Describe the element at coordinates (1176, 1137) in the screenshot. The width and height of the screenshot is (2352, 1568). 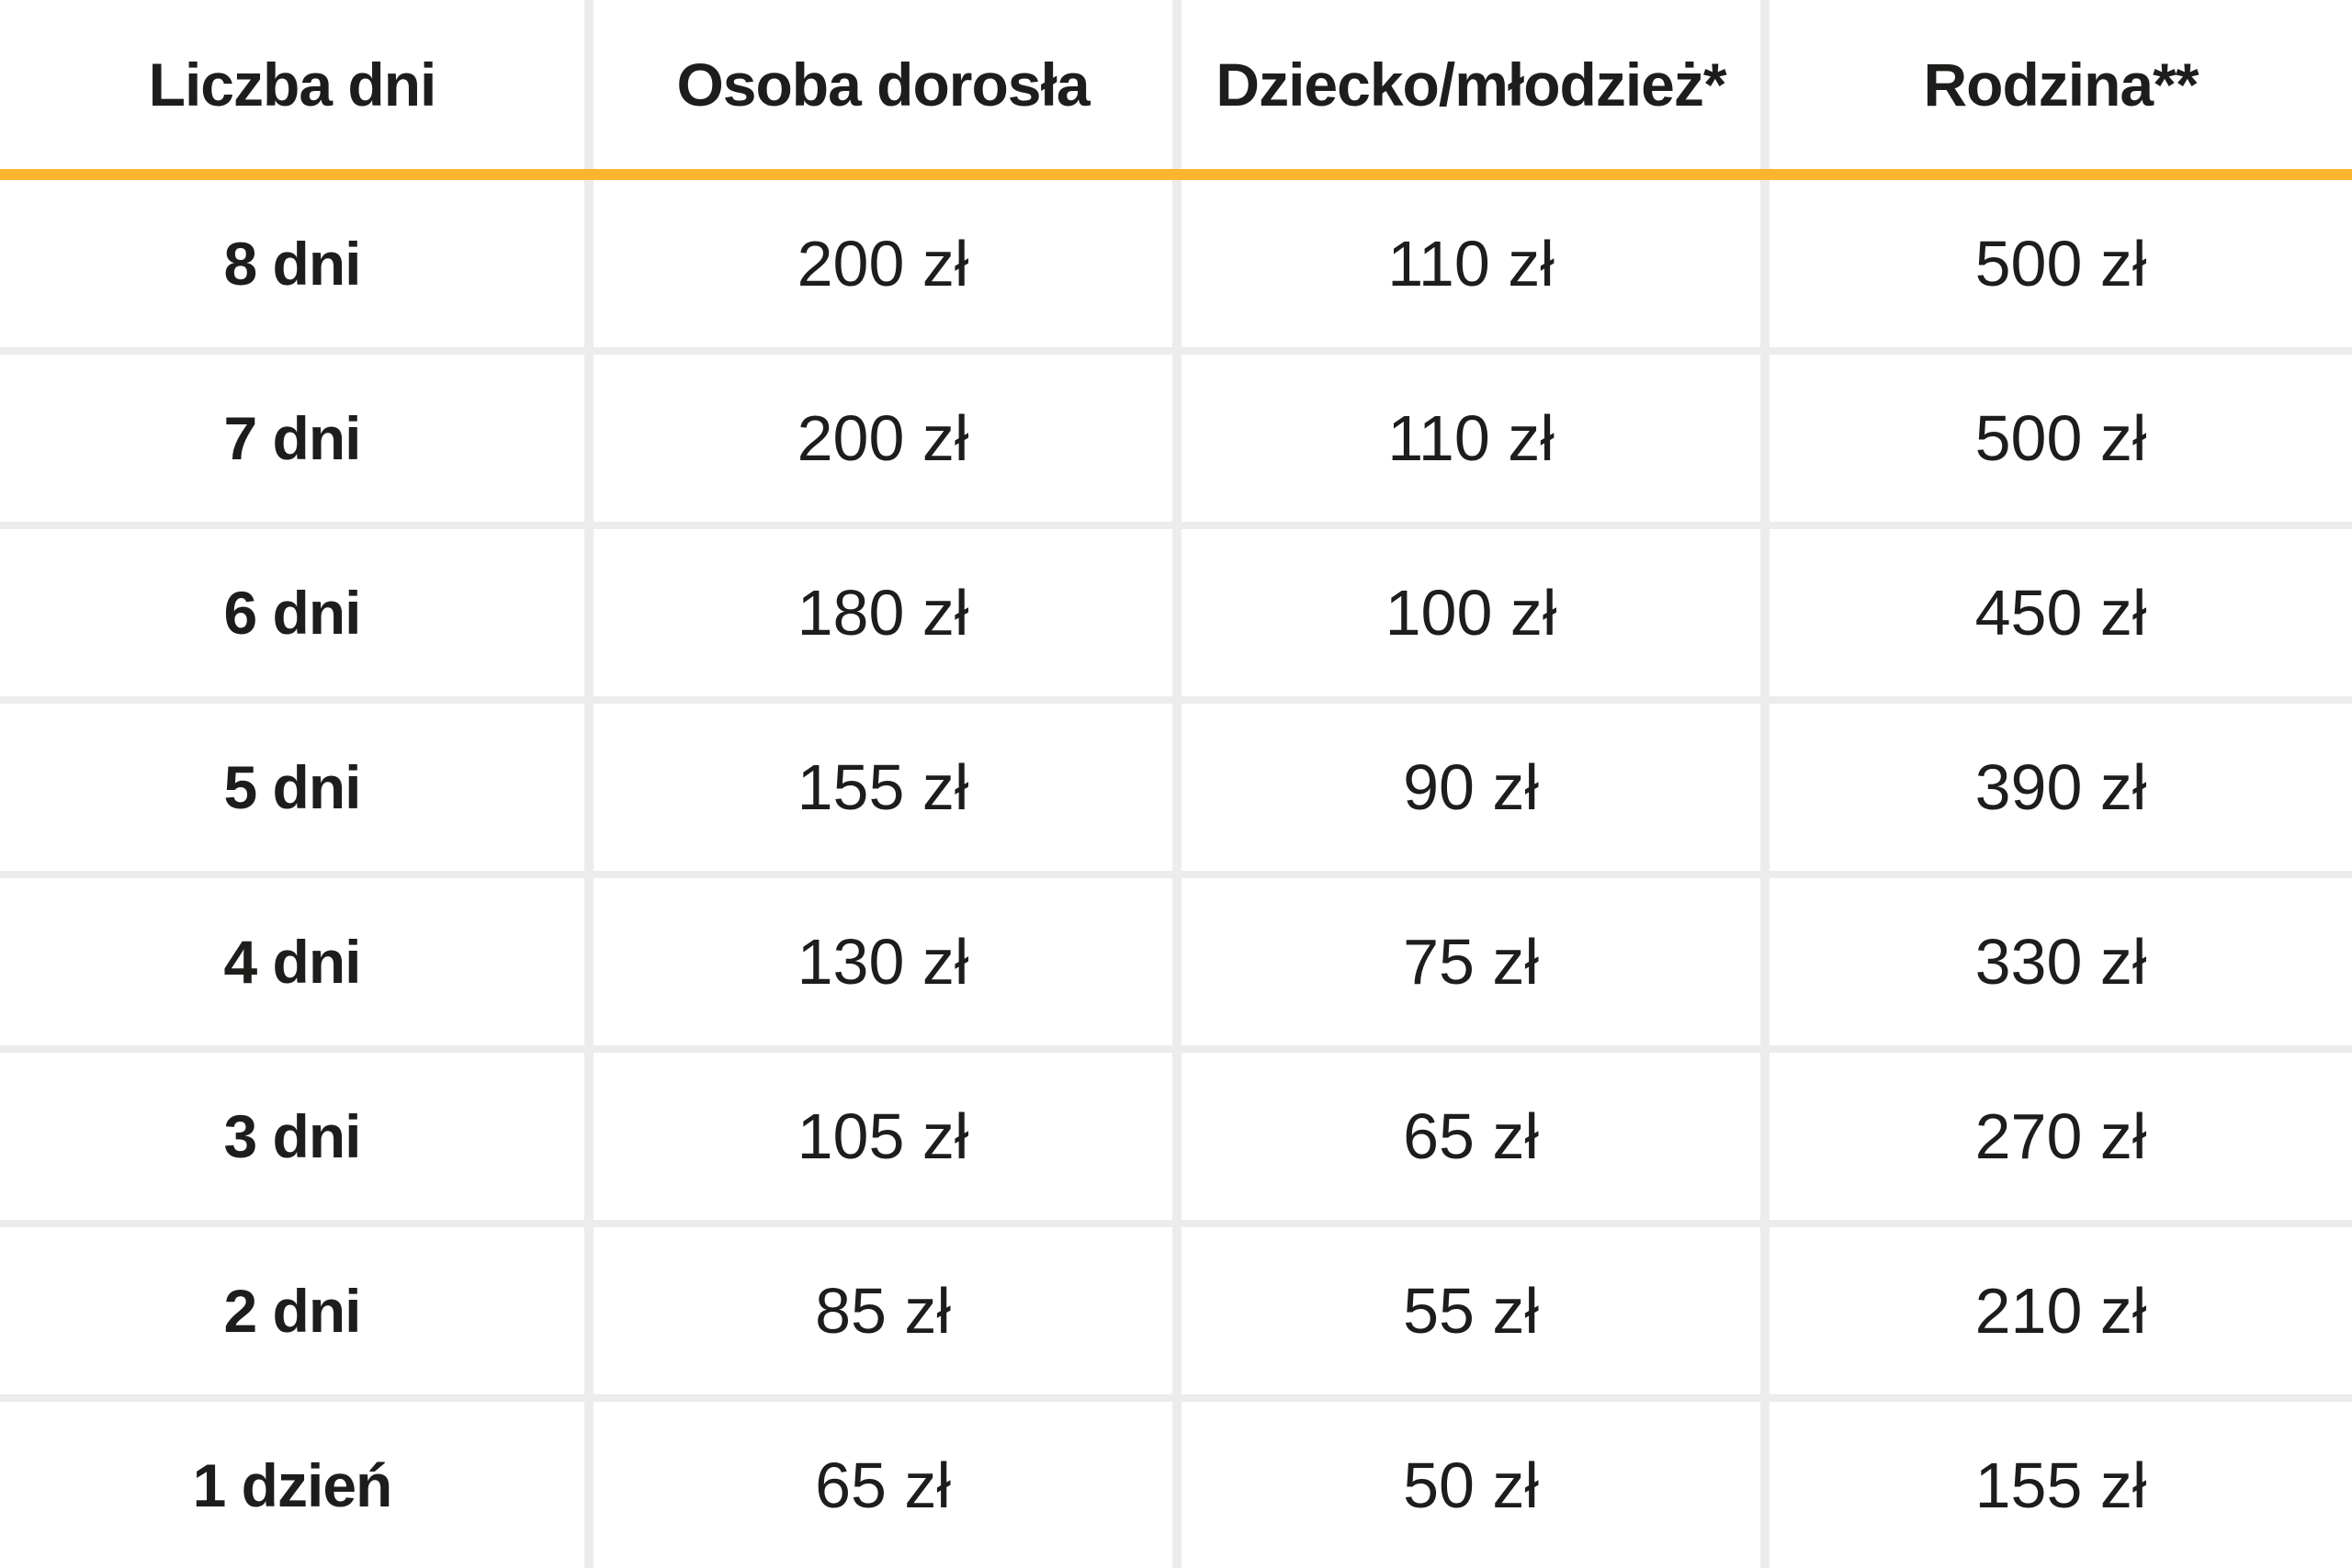
I see `table-row-3dni: 3 dni 105 zł 65 zł 270 zł` at that location.